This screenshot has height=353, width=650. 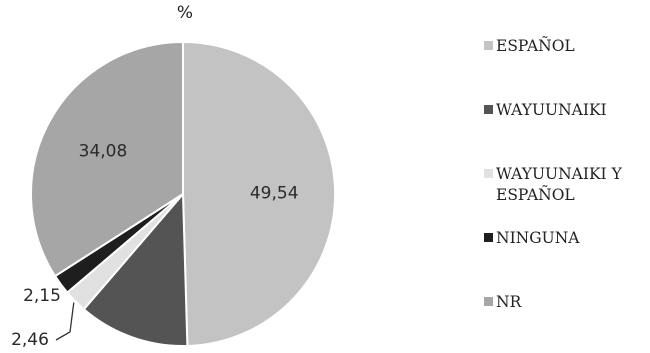 What do you see at coordinates (488, 109) in the screenshot?
I see `legend-swatch-wayuunaiki` at bounding box center [488, 109].